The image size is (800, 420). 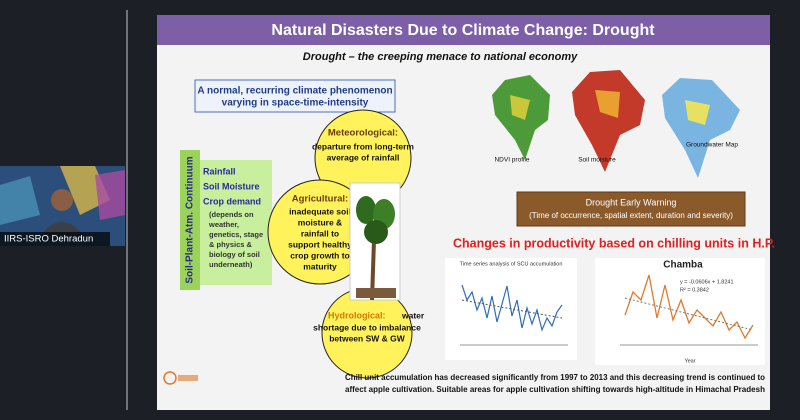 I want to click on participant-tile: IIRS-ISRO Dehradun, so click(x=62, y=206).